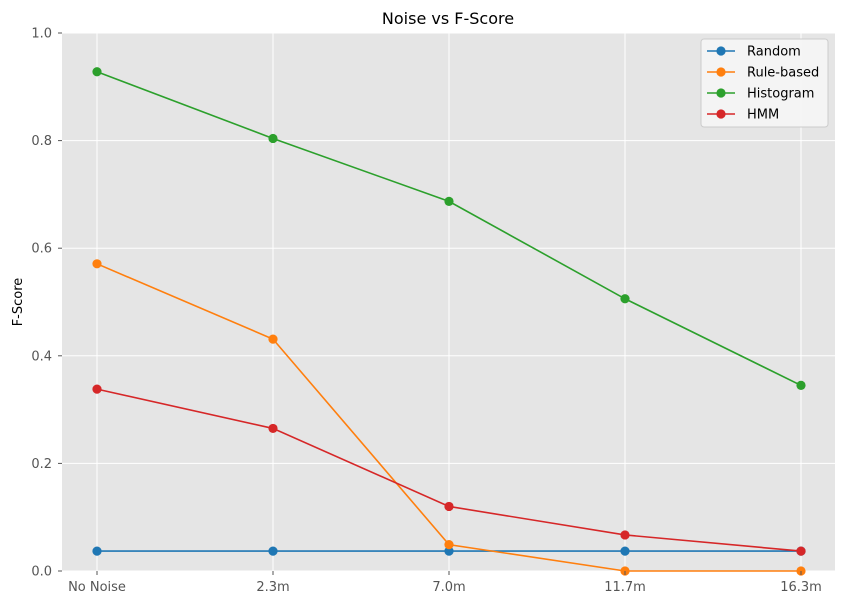 Image resolution: width=846 pixels, height=605 pixels. I want to click on x-tick-label: 11.7m, so click(625, 587).